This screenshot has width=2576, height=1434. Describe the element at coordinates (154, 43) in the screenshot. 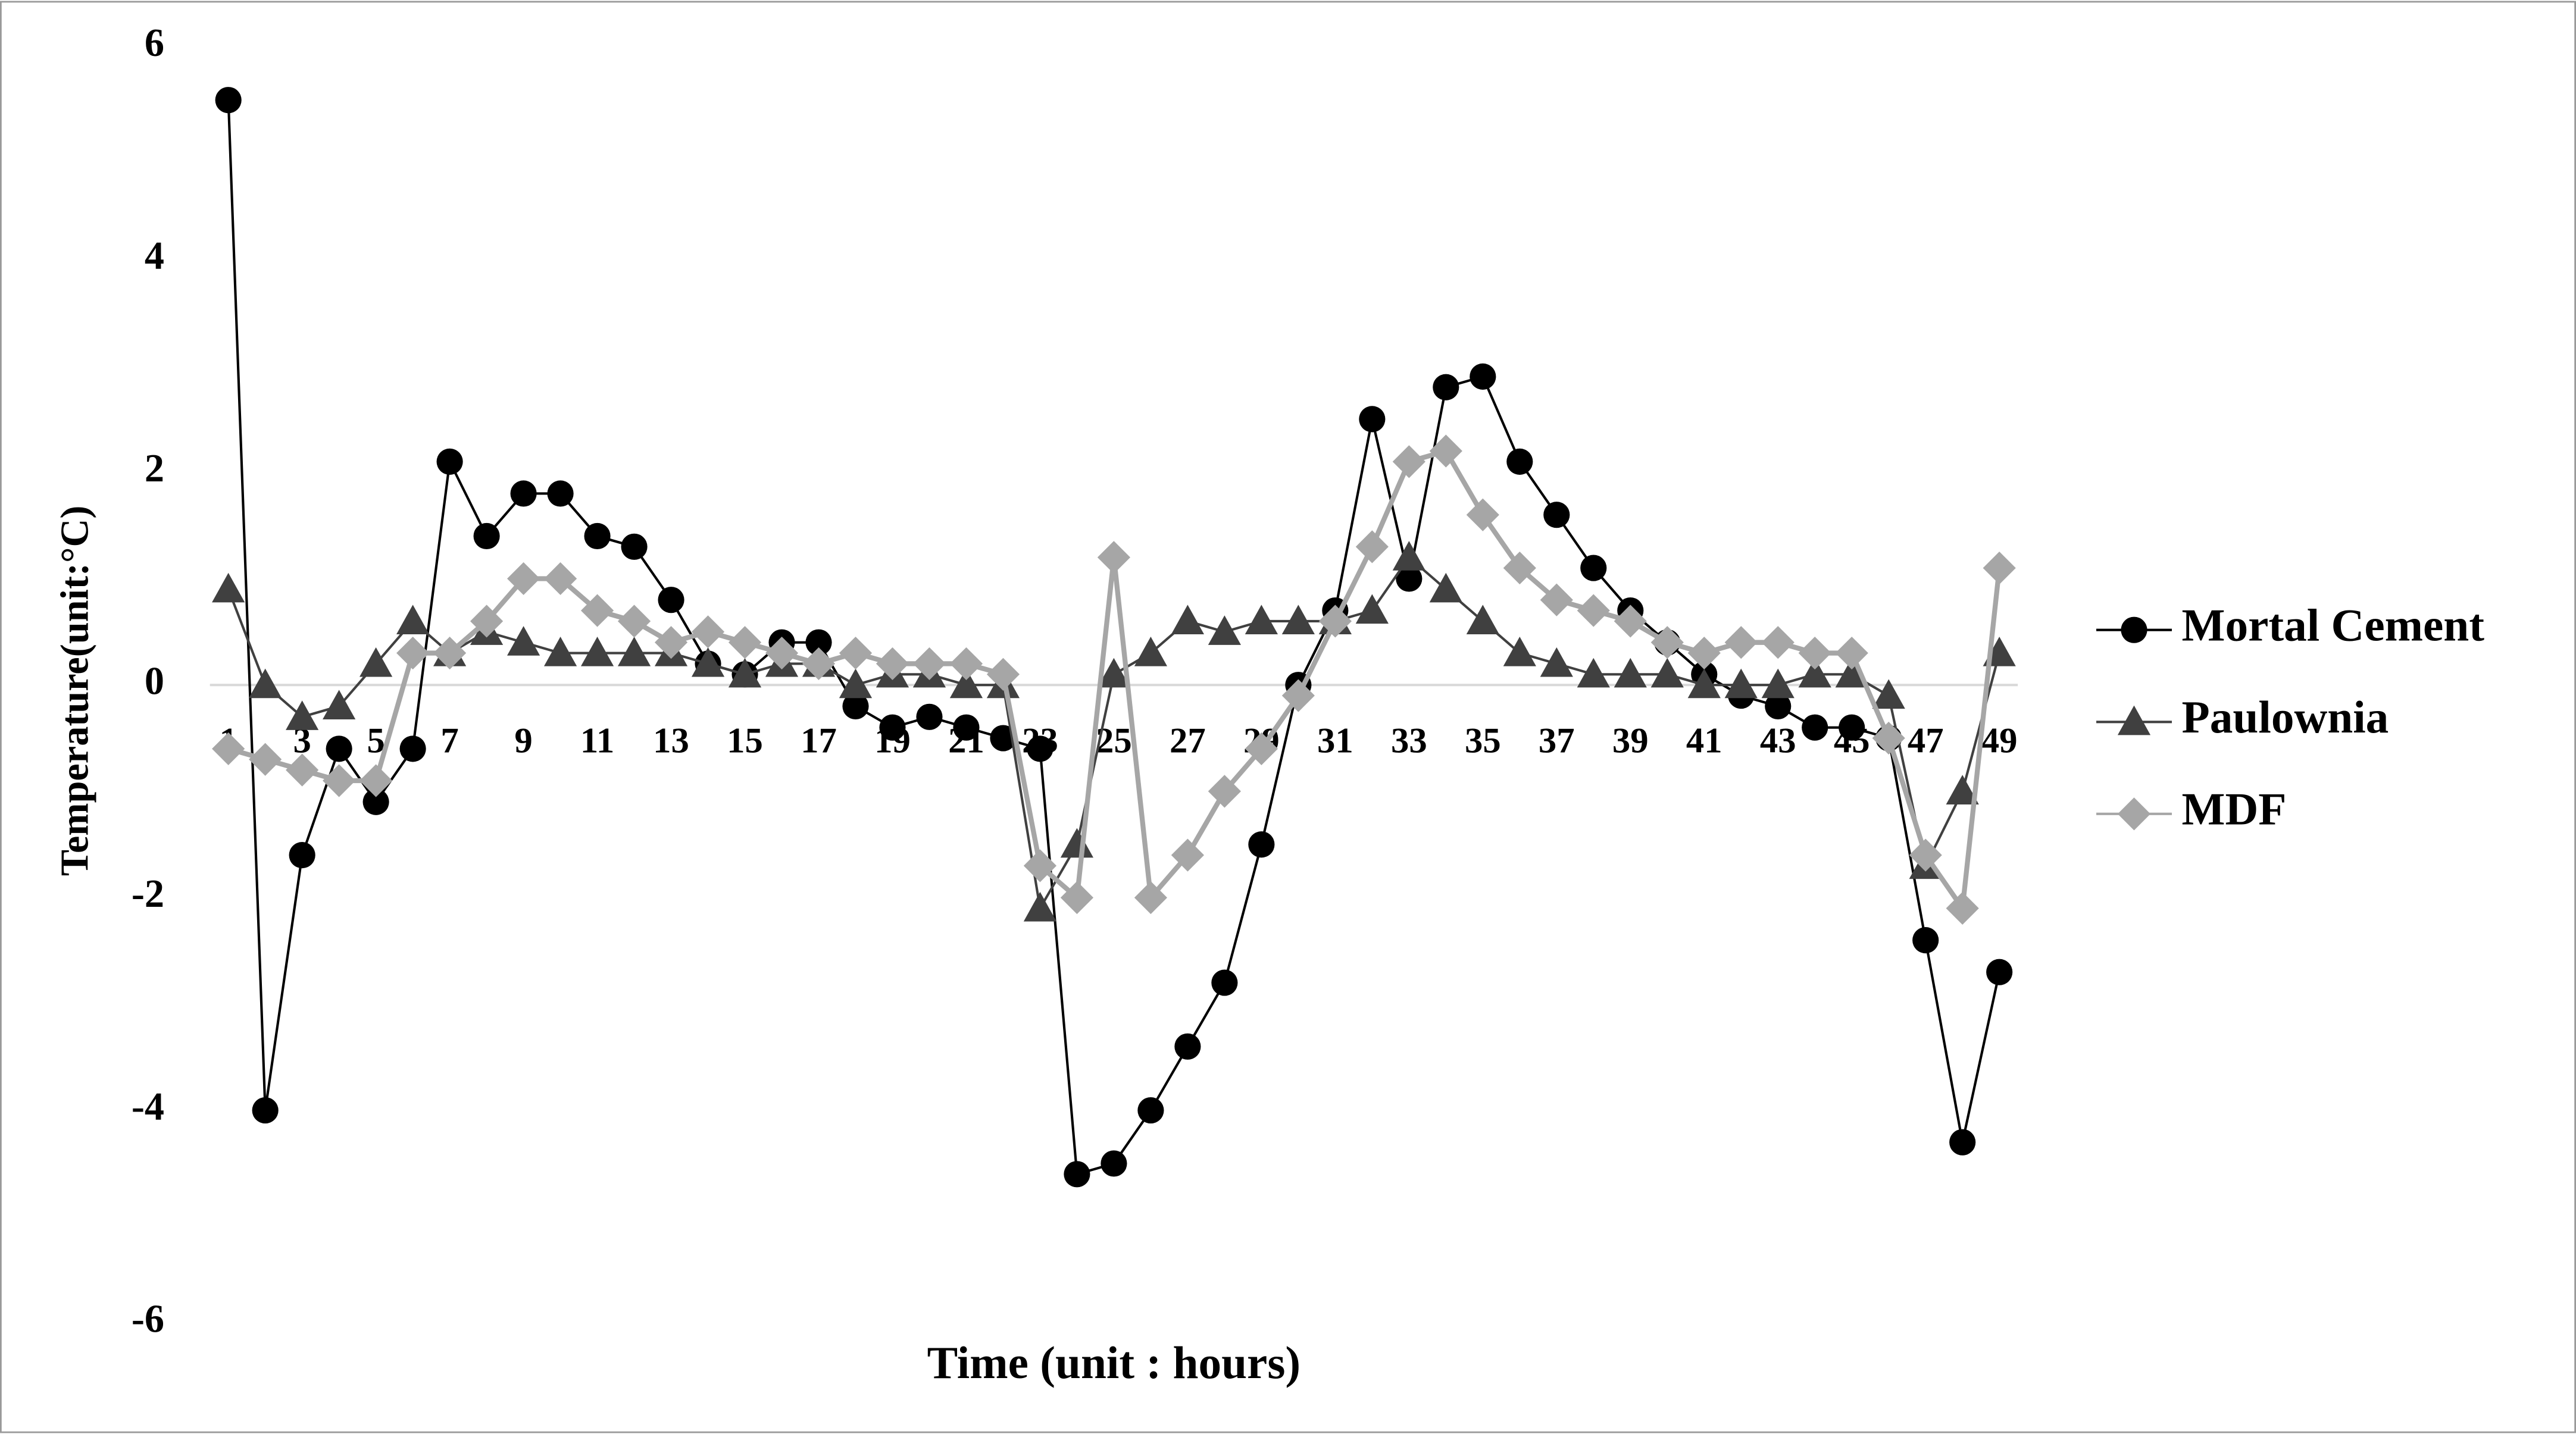

I see `y-tick-label: 6` at that location.